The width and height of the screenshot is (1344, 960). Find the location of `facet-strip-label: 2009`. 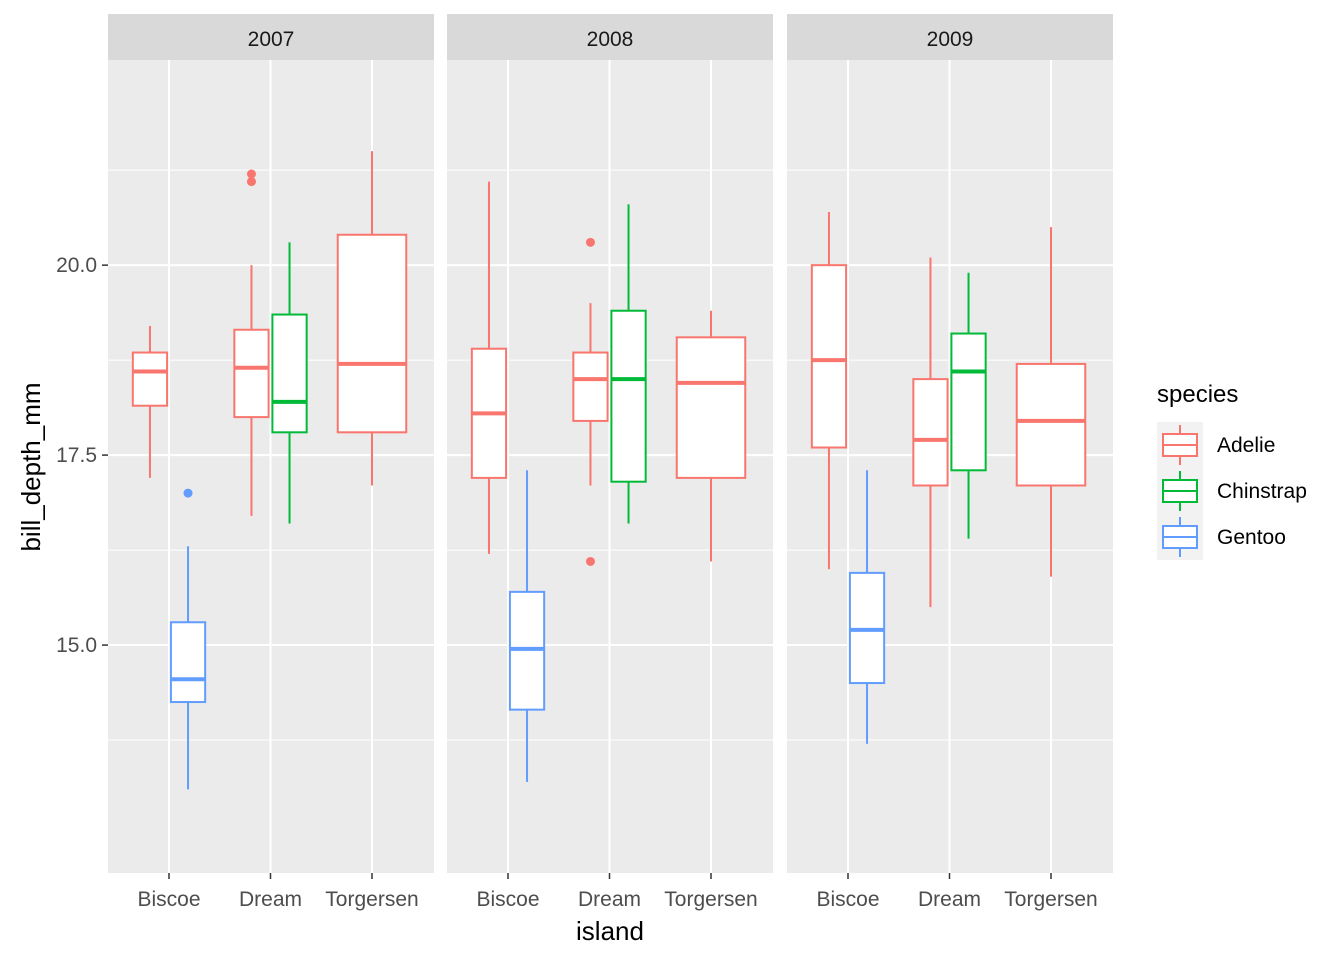

facet-strip-label: 2009 is located at coordinates (950, 39).